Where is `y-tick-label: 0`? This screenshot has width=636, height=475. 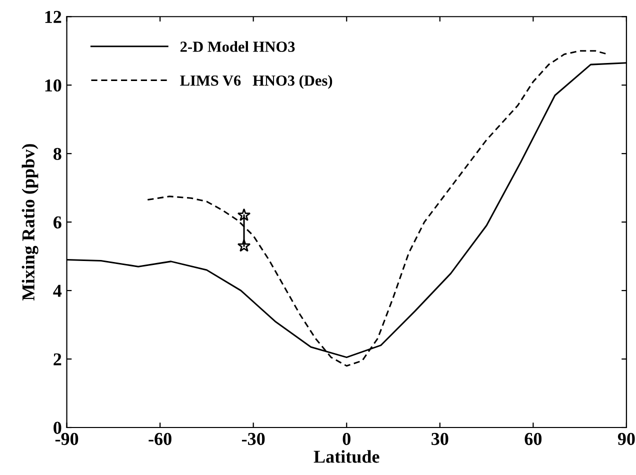 y-tick-label: 0 is located at coordinates (58, 428).